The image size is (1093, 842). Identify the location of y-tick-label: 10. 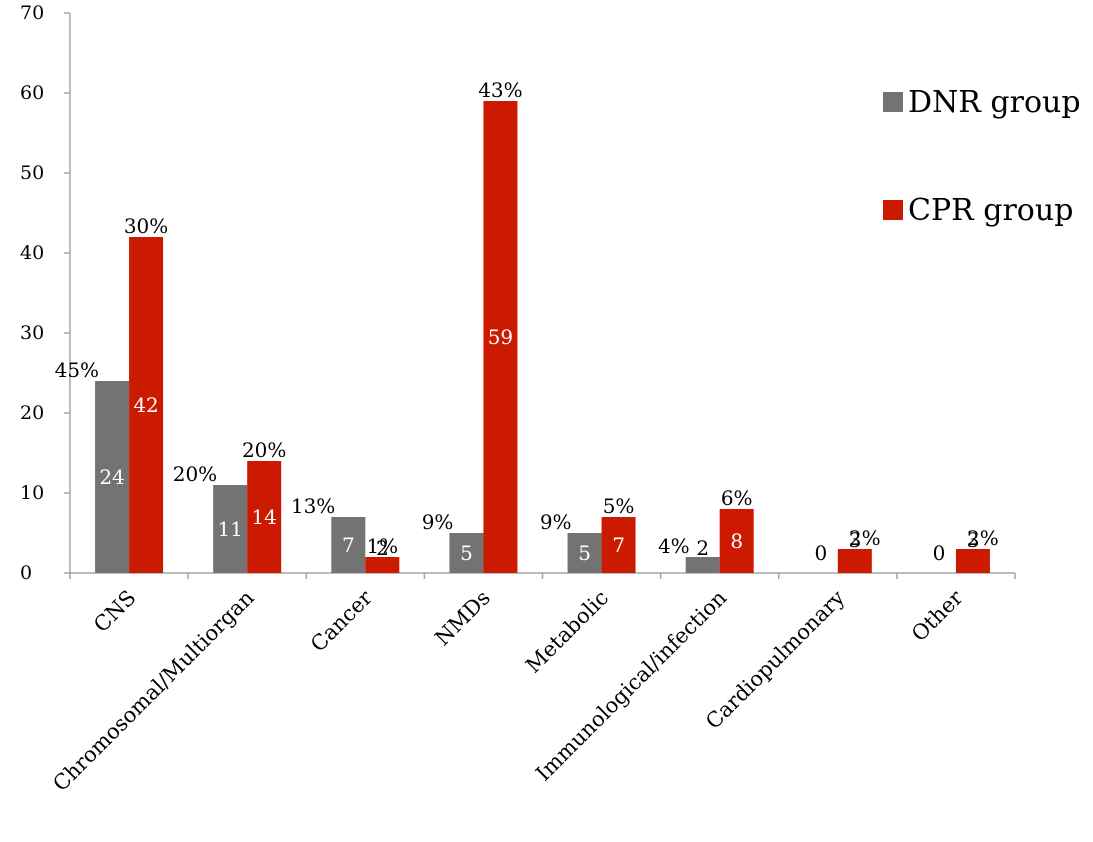
(32, 493).